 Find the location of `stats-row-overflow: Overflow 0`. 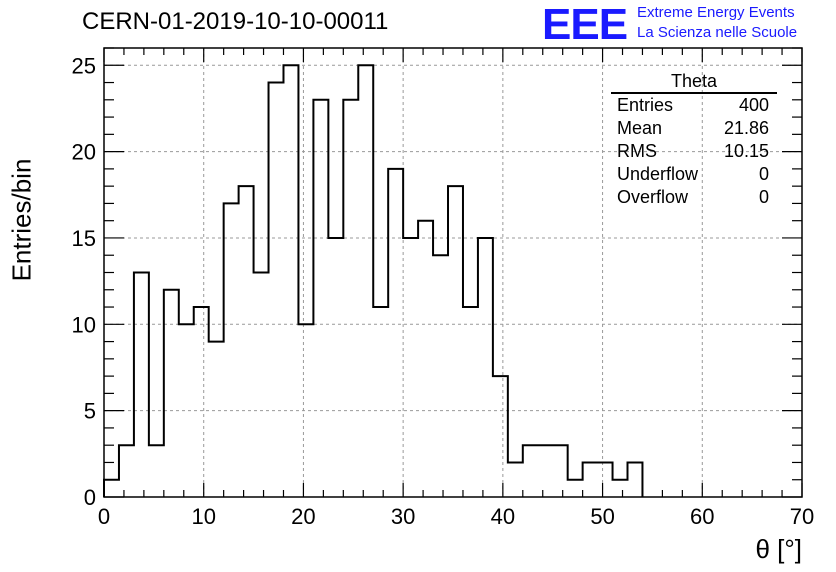

stats-row-overflow: Overflow 0 is located at coordinates (694, 197).